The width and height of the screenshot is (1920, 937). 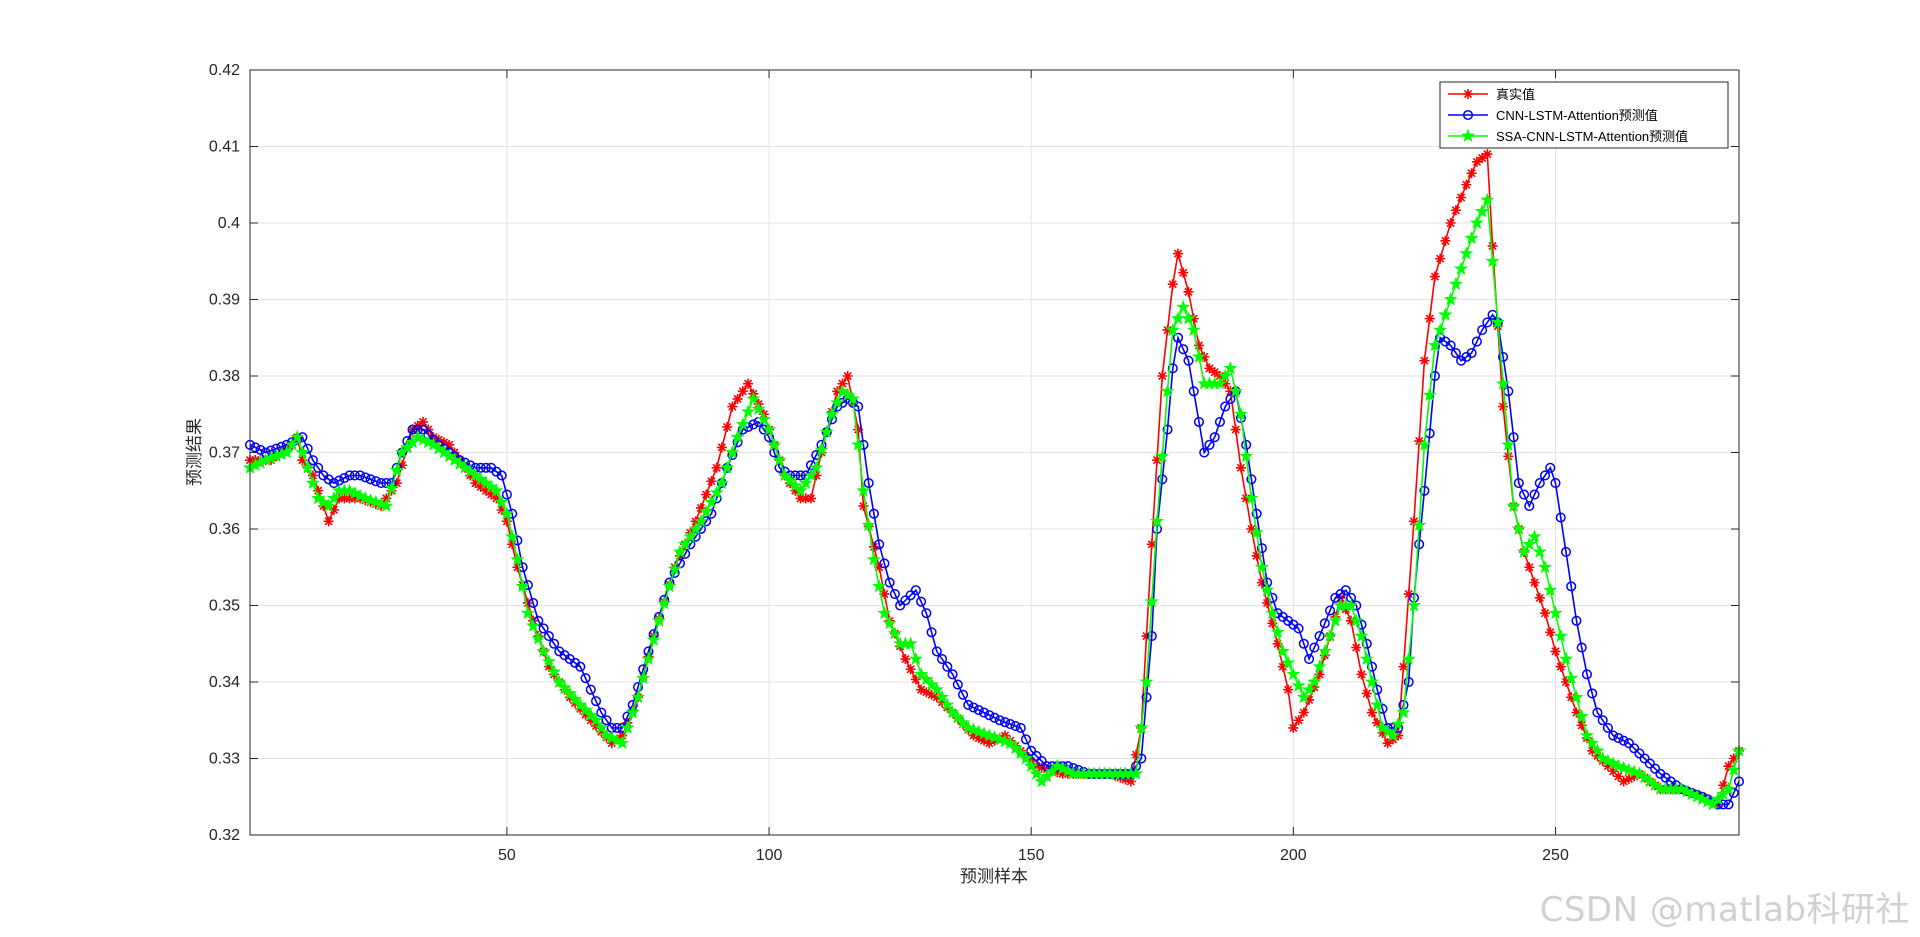 What do you see at coordinates (1592, 136) in the screenshot?
I see `legend-label: SSA-CNN-LSTM-Attention预测值` at bounding box center [1592, 136].